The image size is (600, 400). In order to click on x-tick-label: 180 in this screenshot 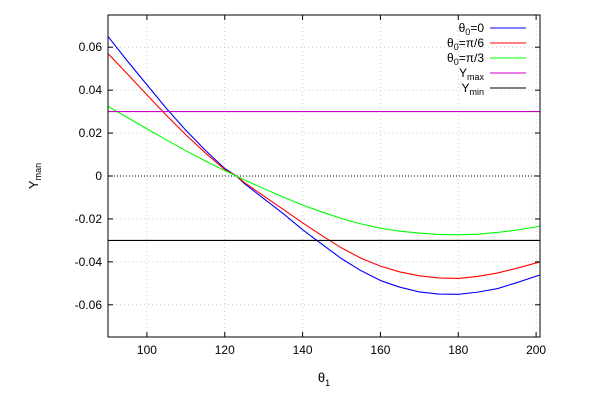, I will do `click(458, 350)`.